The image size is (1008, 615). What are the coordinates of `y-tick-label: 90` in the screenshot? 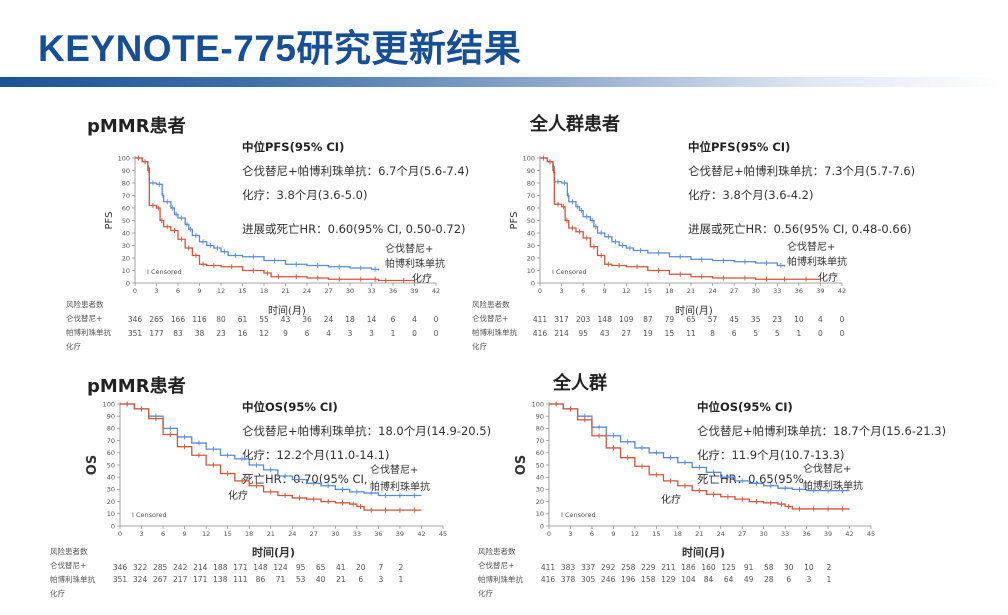 It's located at (111, 417).